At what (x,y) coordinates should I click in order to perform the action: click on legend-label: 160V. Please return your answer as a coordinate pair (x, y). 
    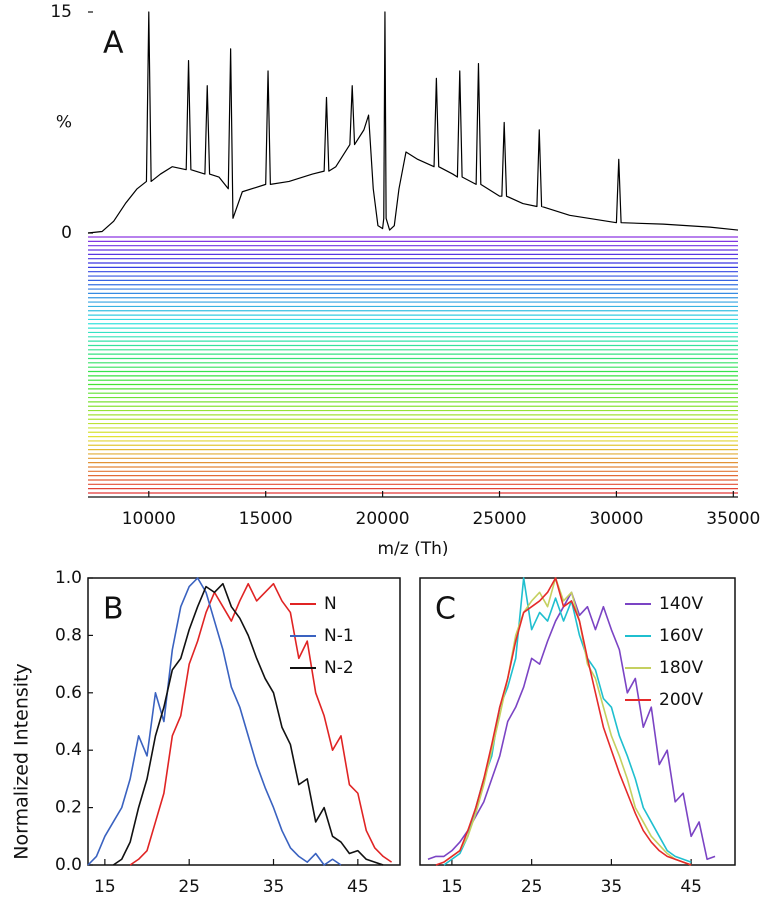
    Looking at the image, I should click on (681, 636).